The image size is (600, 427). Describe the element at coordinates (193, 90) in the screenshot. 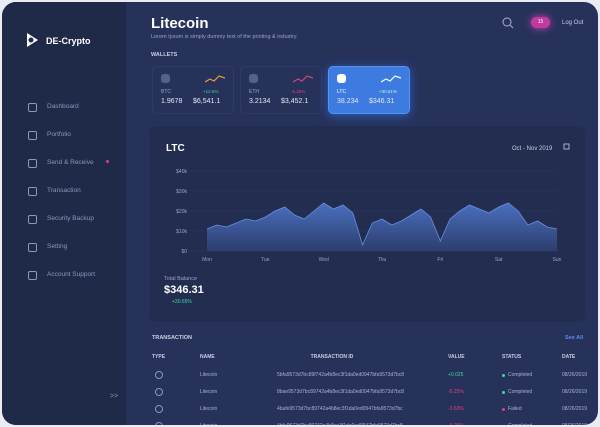

I see `wallet-card: BTC 1.9678 $6,541.1 +12.5%` at that location.